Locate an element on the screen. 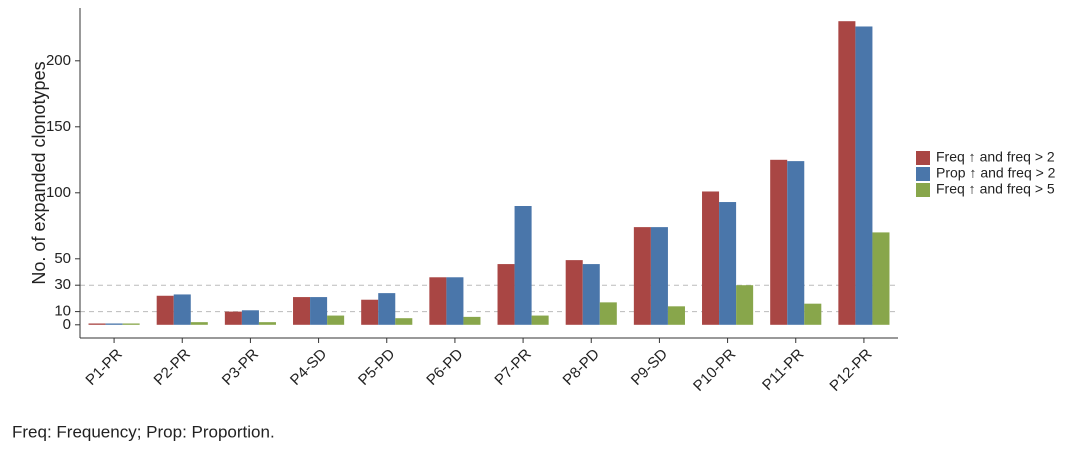 This screenshot has width=1080, height=456. x-tick-label: P3-PR is located at coordinates (240, 367).